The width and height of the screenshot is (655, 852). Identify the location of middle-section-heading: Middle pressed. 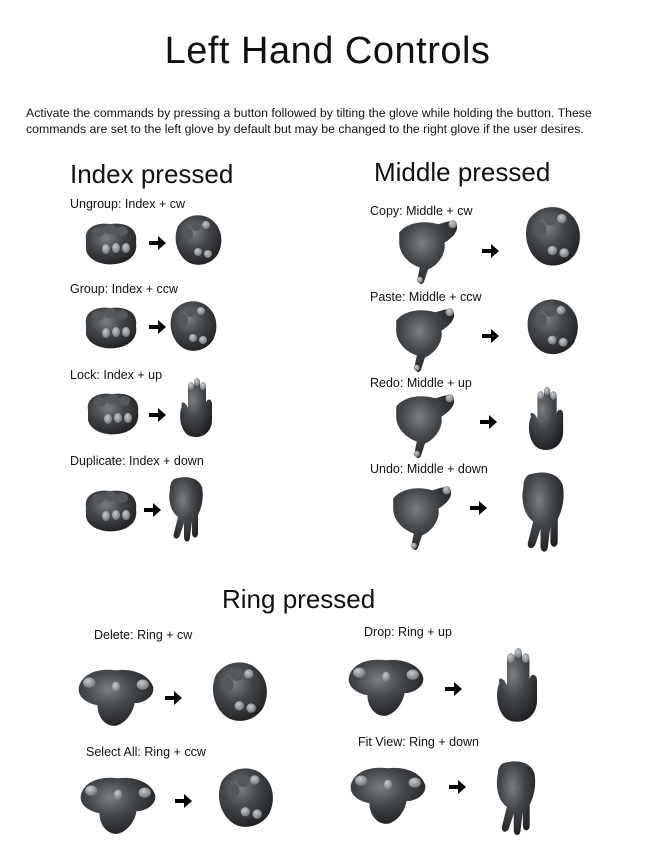
(462, 172).